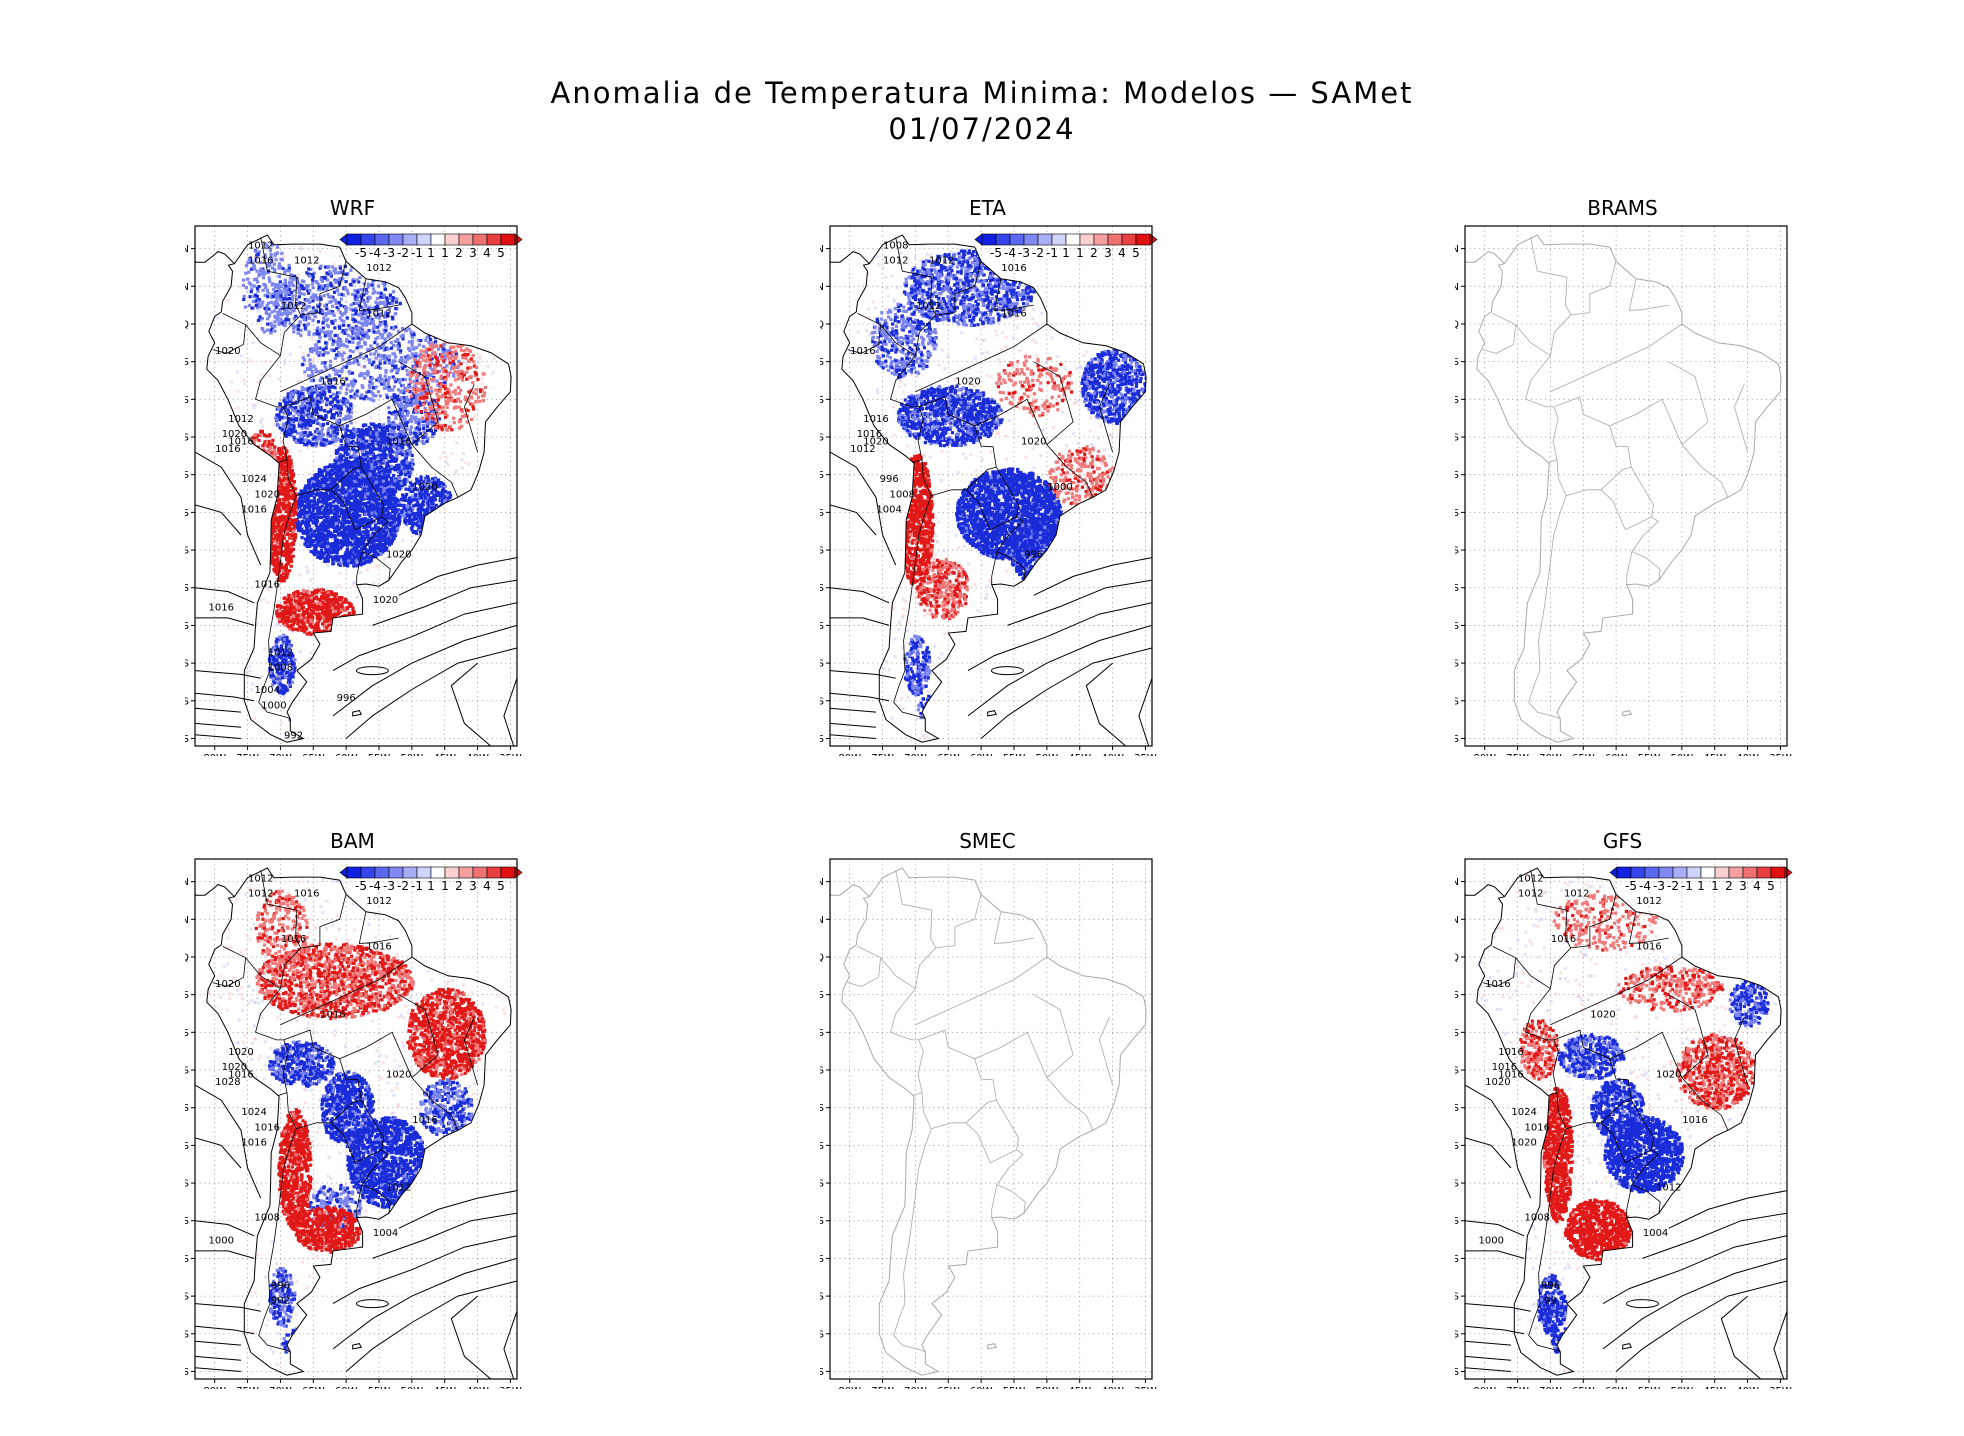 The image size is (1964, 1436). What do you see at coordinates (1457, 1297) in the screenshot?
I see `lat-tick-label: 45S` at bounding box center [1457, 1297].